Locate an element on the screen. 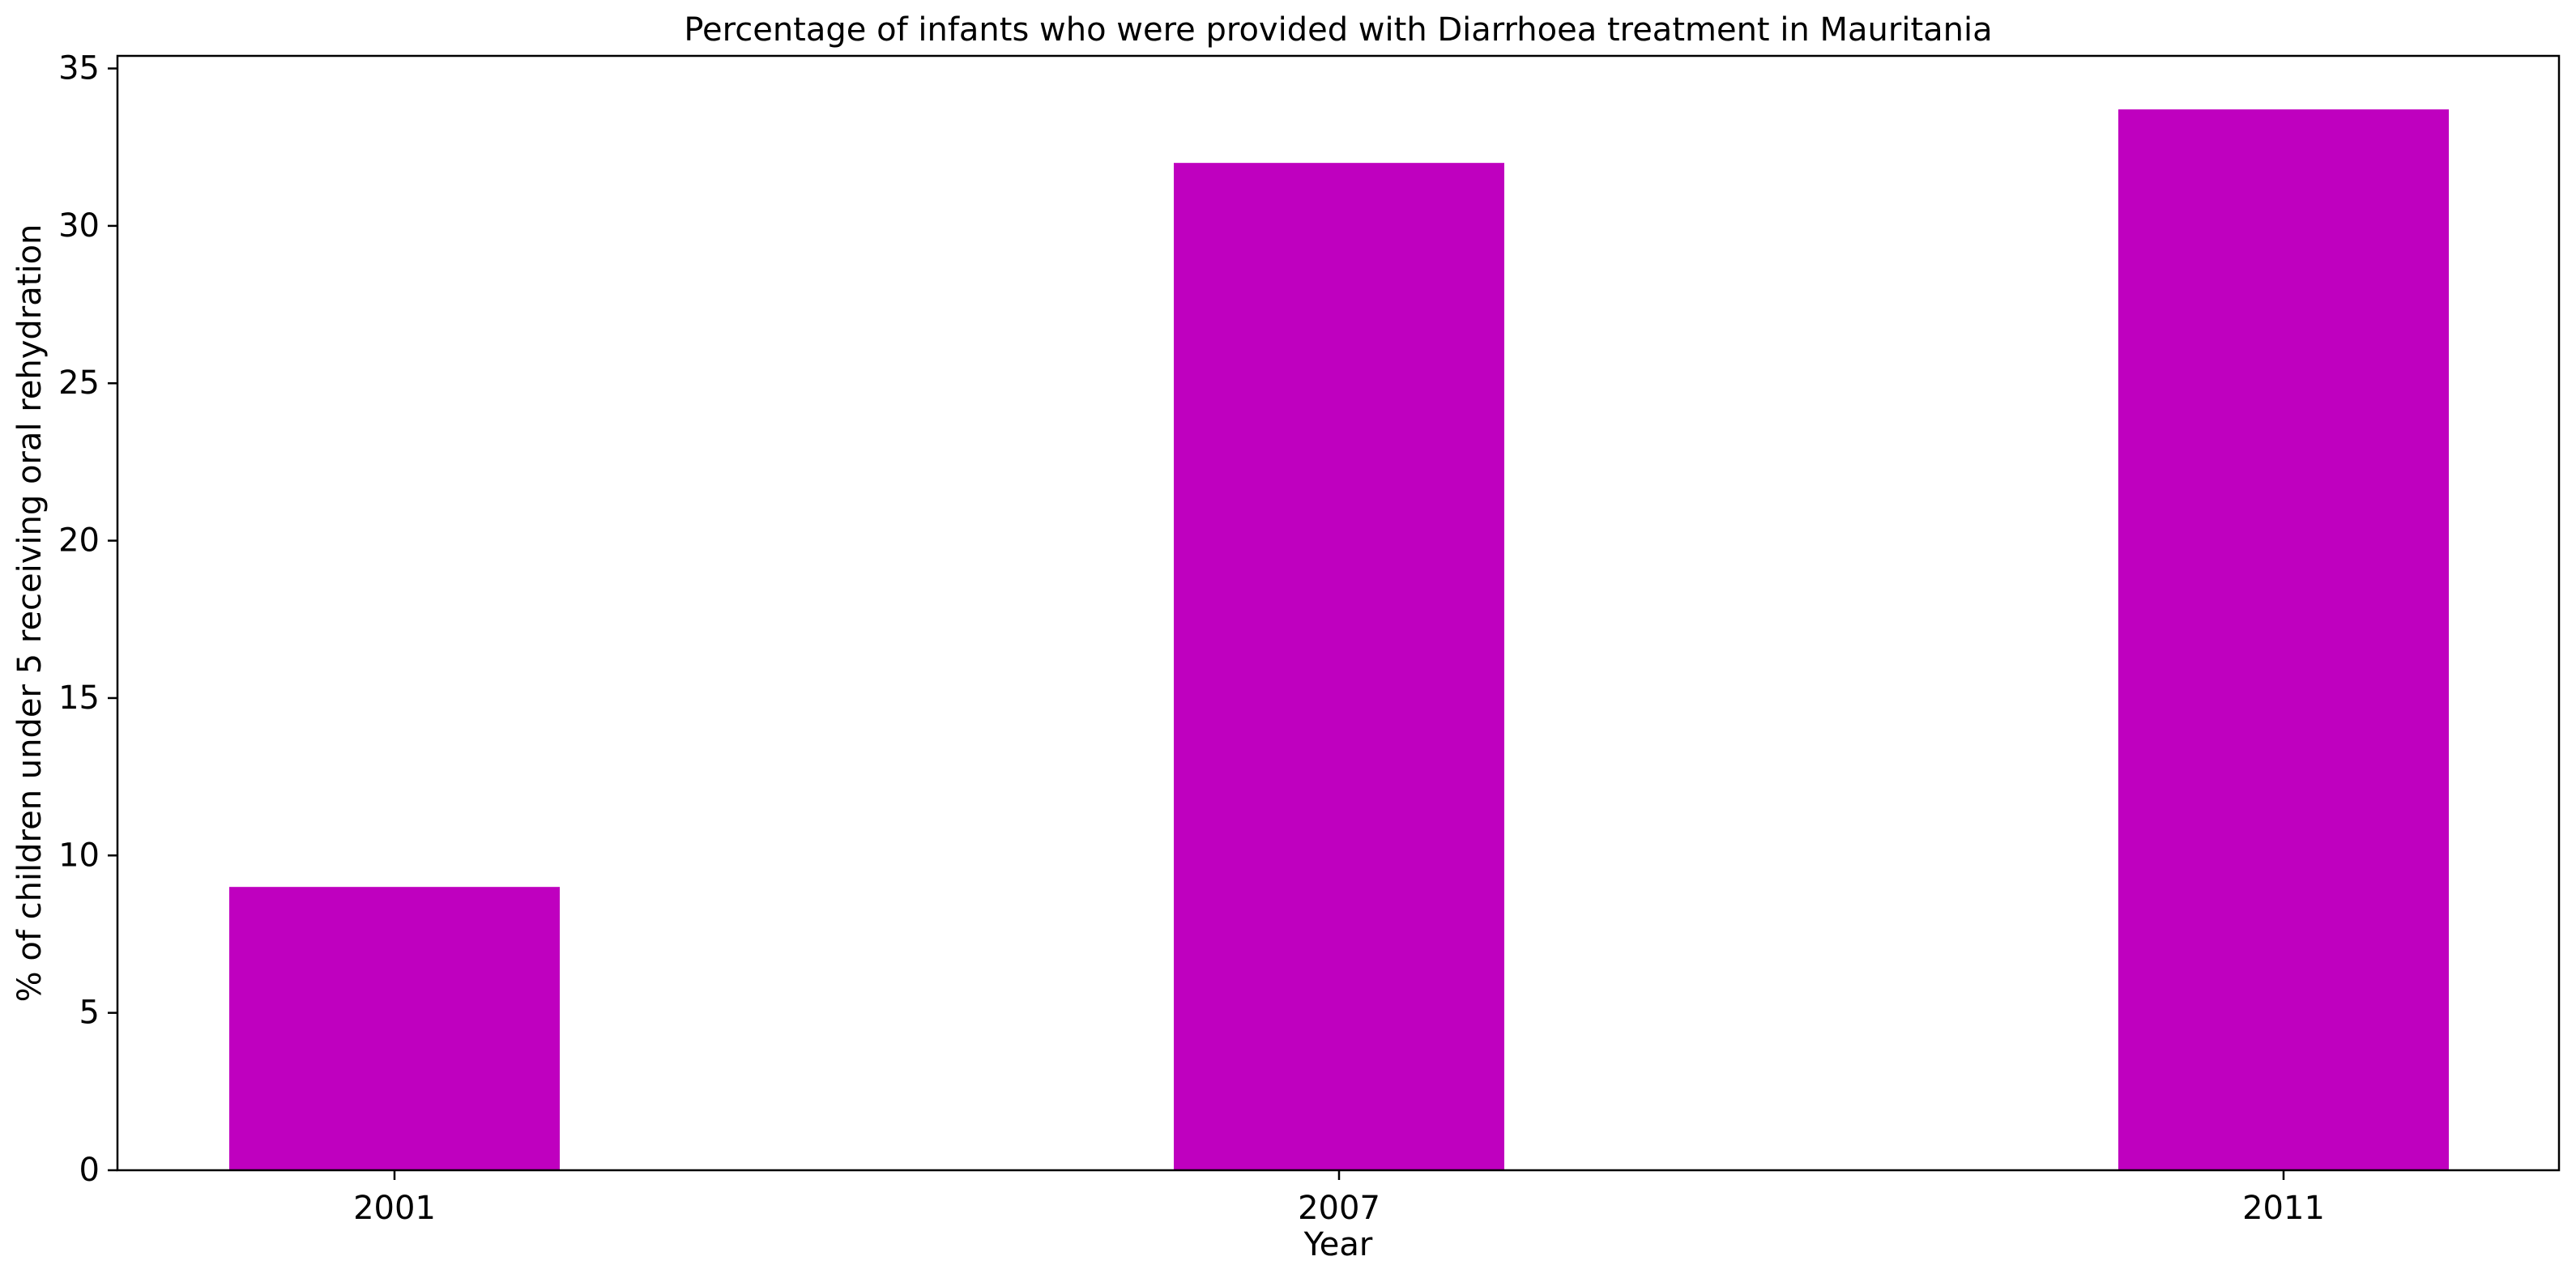  y-tick-label: 30 is located at coordinates (79, 226).